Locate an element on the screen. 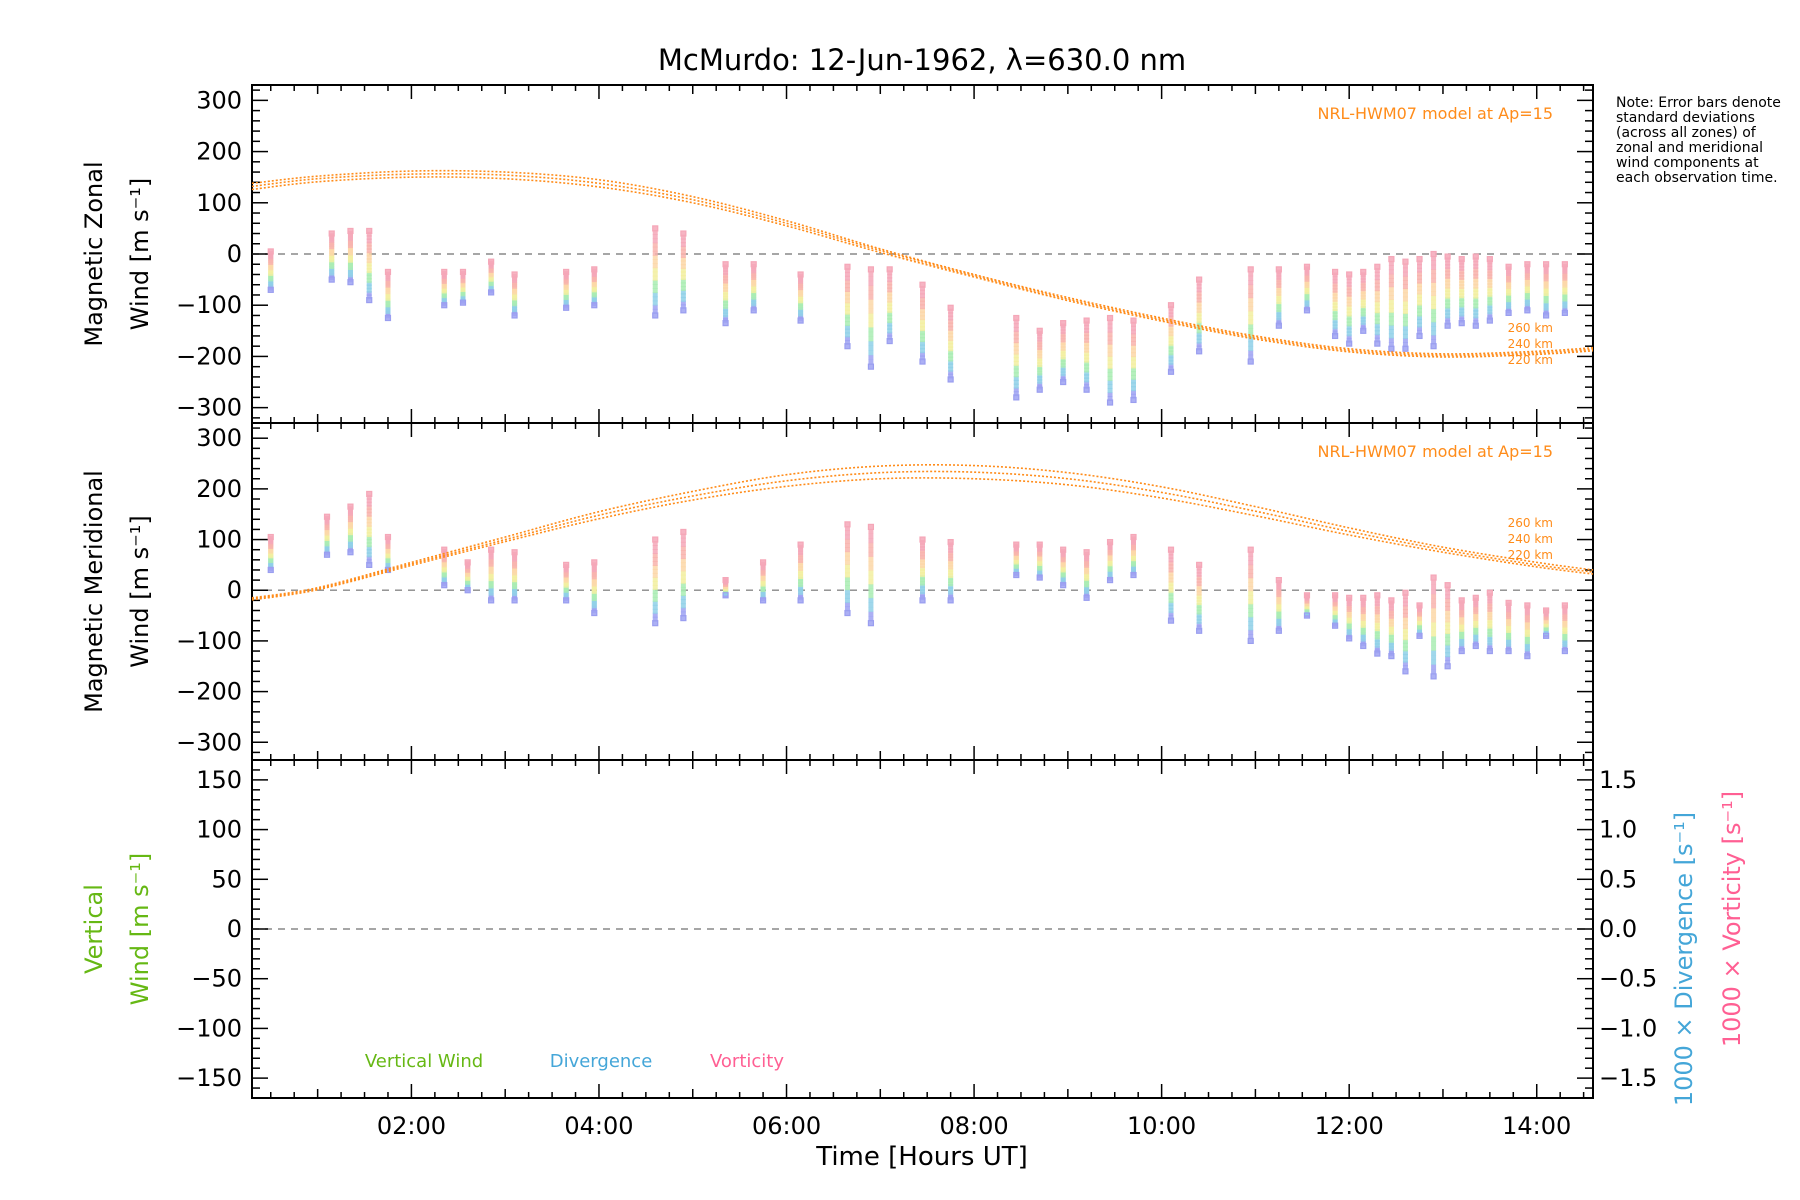 This screenshot has height=1200, width=1800. meridional-model-line-260km is located at coordinates (922, 531).